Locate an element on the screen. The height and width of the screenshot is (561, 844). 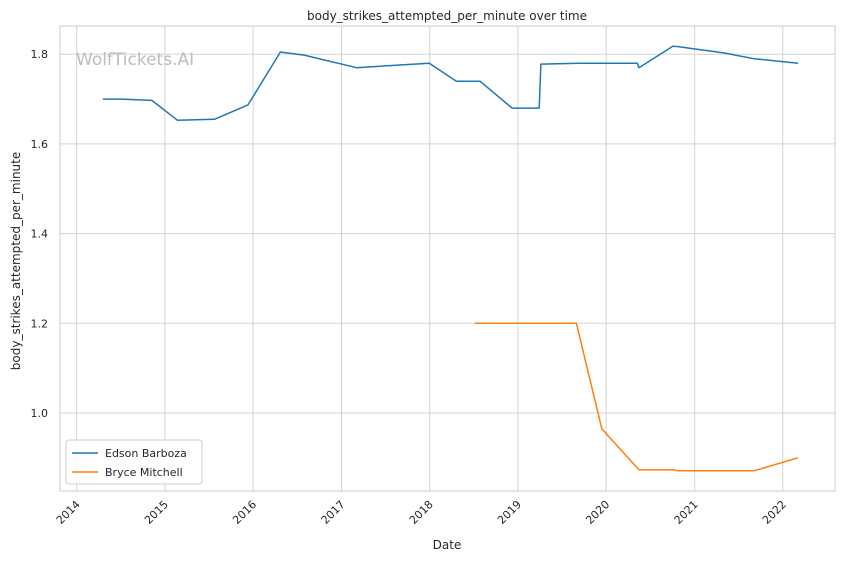
y-tick-label: 1.2 is located at coordinates (40, 323).